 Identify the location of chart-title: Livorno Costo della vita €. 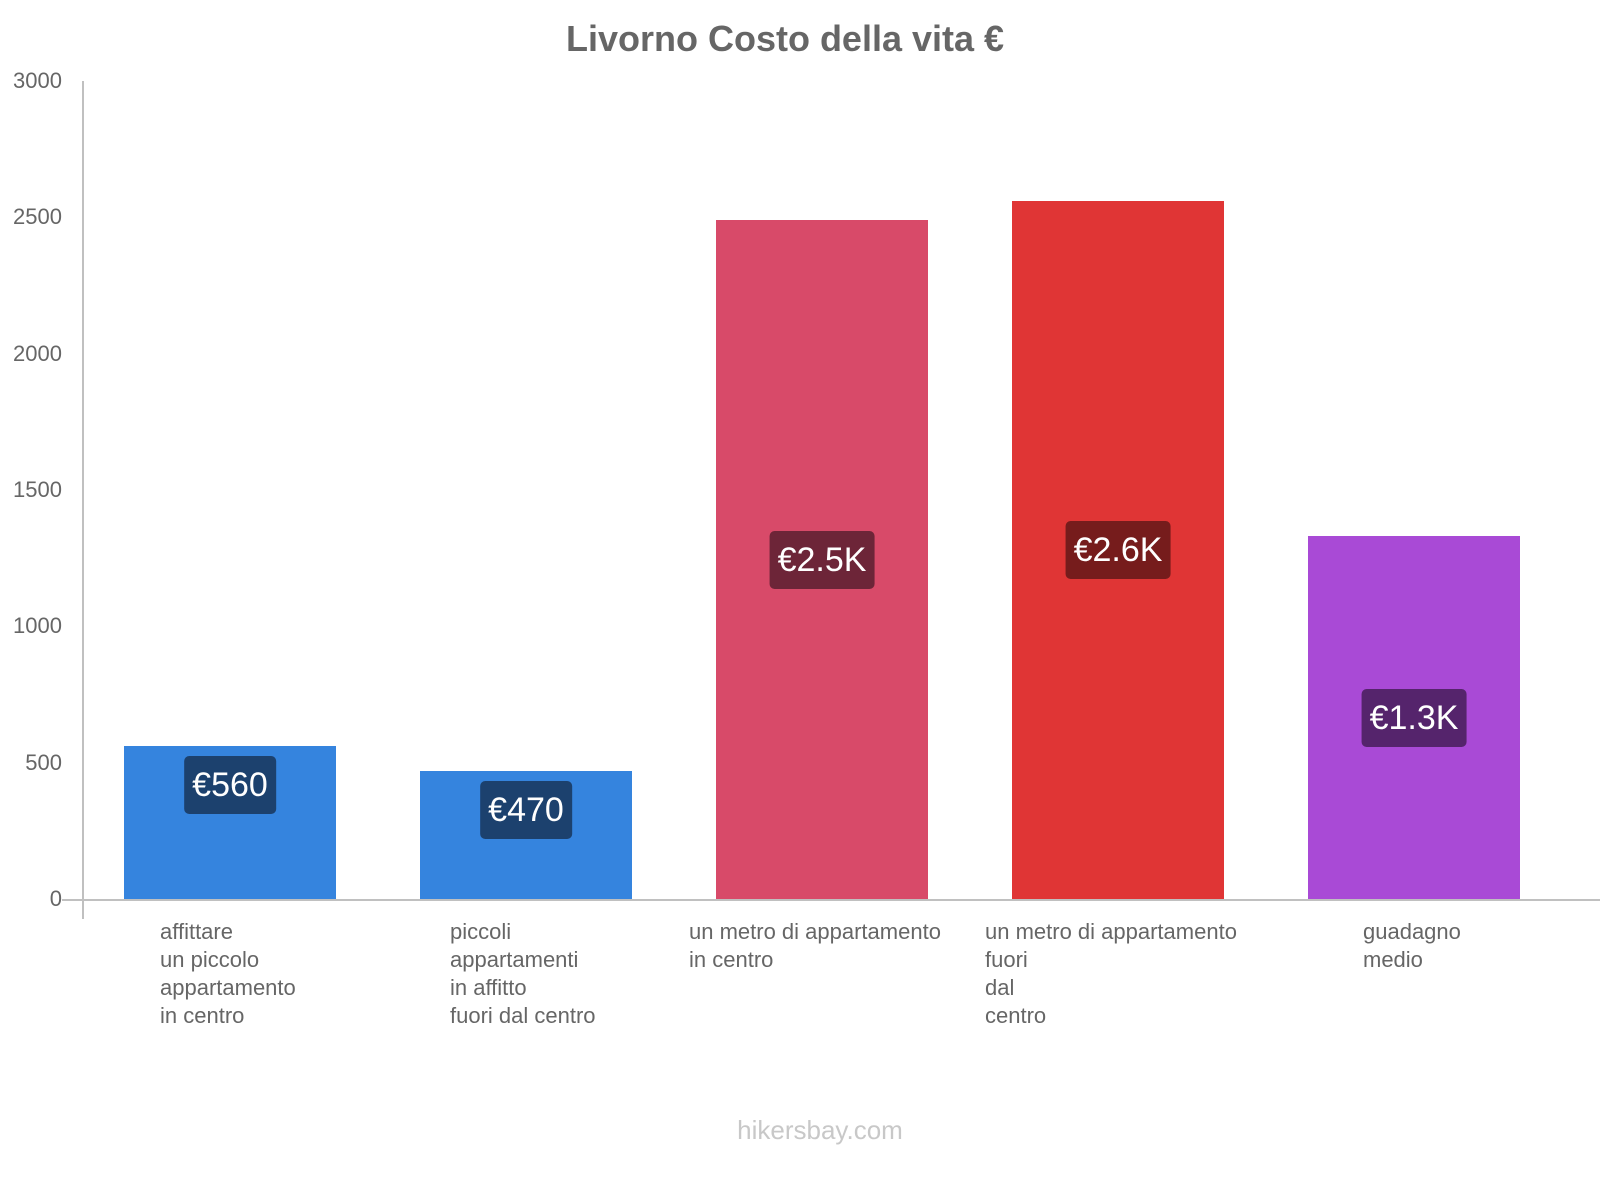
(785, 38).